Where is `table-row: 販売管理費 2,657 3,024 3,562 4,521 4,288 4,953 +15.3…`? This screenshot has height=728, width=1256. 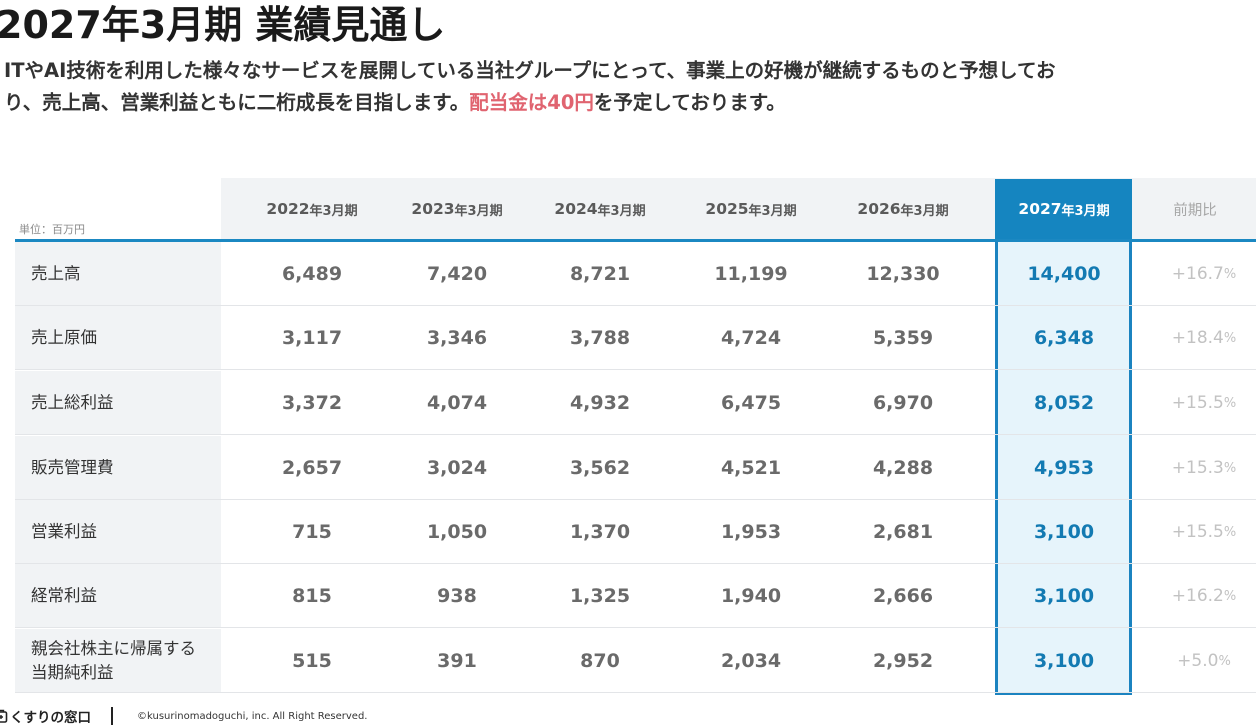
table-row: 販売管理費 2,657 3,024 3,562 4,521 4,288 4,953 +15.3… is located at coordinates (635, 468).